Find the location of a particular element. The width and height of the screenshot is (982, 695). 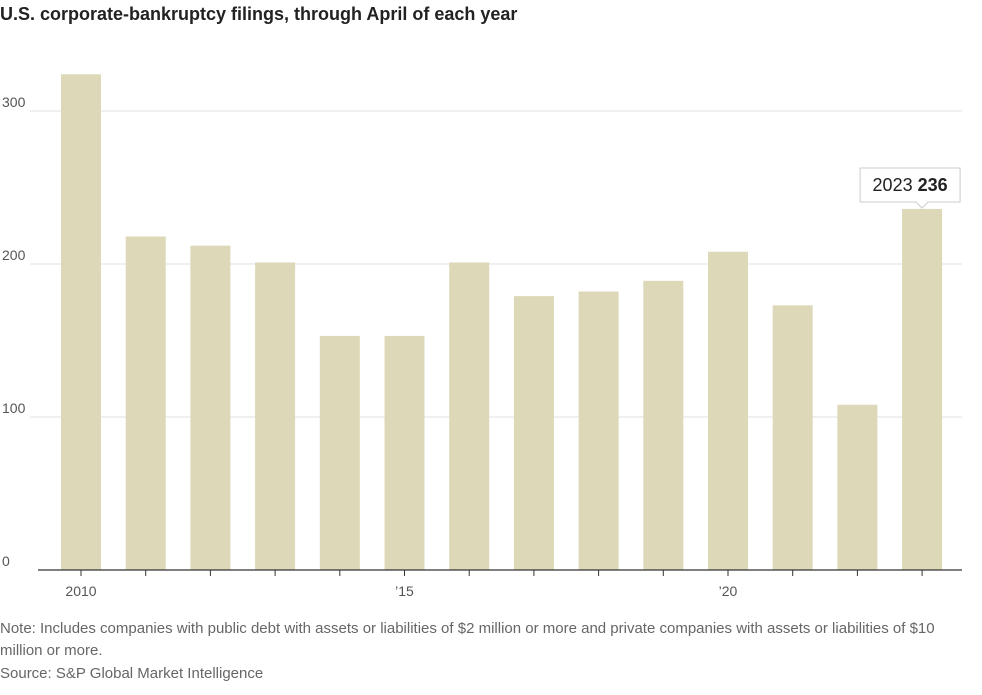

chart-source: Source: S&P Global Market Intelligence is located at coordinates (131, 673).